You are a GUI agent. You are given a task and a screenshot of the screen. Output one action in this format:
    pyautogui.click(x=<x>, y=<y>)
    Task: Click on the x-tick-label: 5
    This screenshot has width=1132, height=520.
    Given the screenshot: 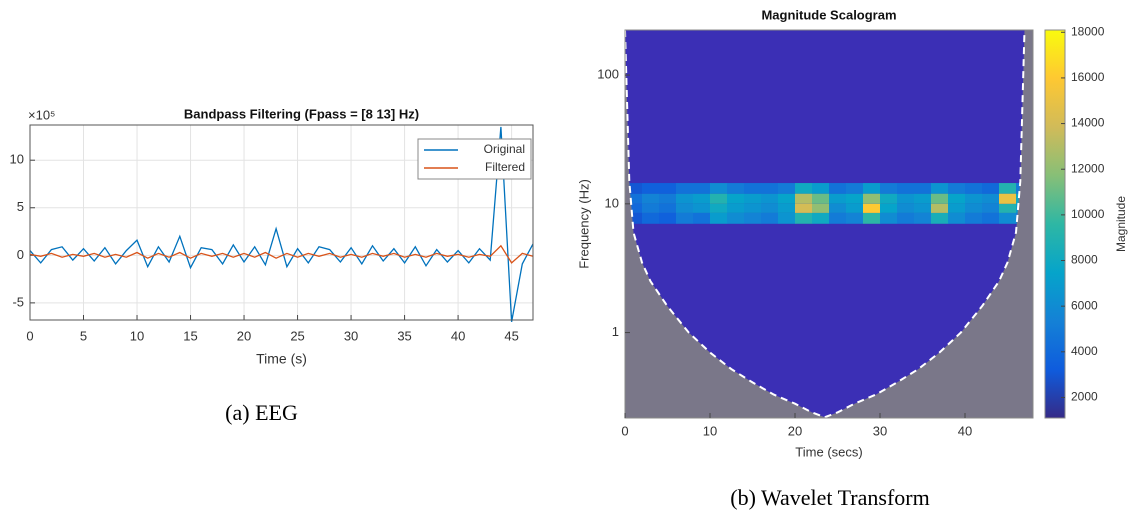 What is the action you would take?
    pyautogui.click(x=83, y=335)
    